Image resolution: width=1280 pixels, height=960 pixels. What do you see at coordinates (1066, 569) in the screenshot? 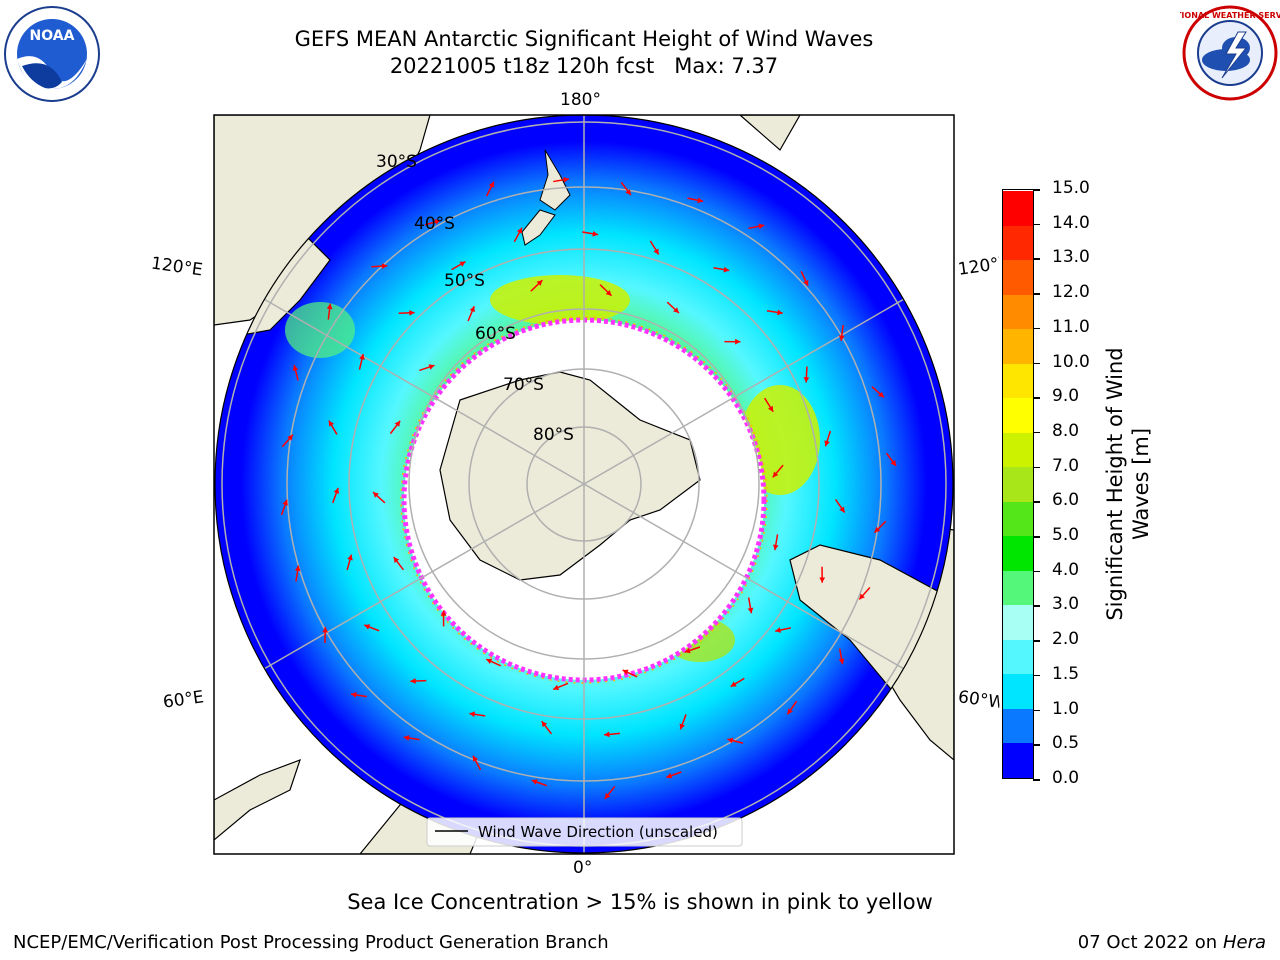
I see `colorbar-tick-label: 4.0` at bounding box center [1066, 569].